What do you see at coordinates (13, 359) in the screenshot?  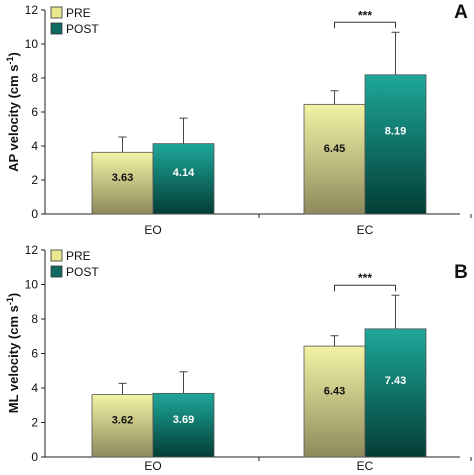 I see `y-axis-label-main: ML velocity (cm s` at bounding box center [13, 359].